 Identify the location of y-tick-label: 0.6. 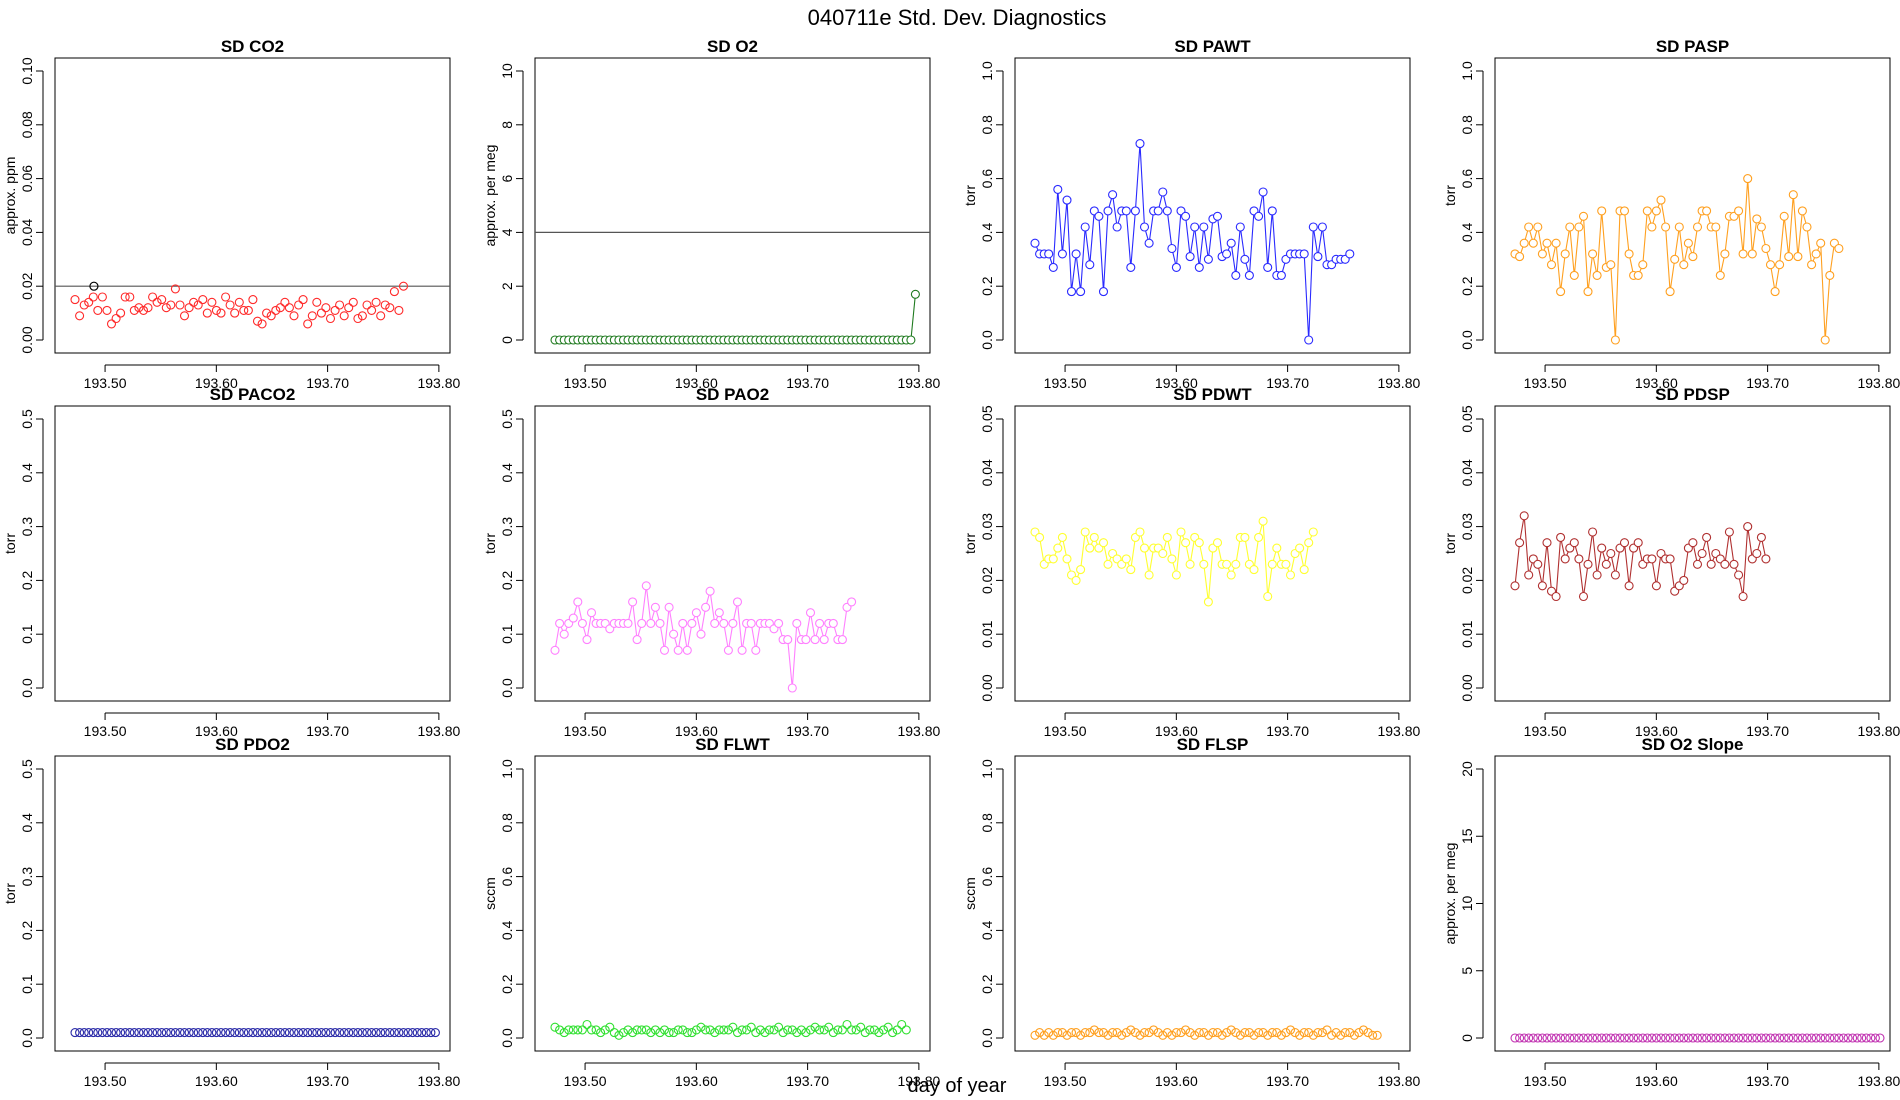
(987, 179).